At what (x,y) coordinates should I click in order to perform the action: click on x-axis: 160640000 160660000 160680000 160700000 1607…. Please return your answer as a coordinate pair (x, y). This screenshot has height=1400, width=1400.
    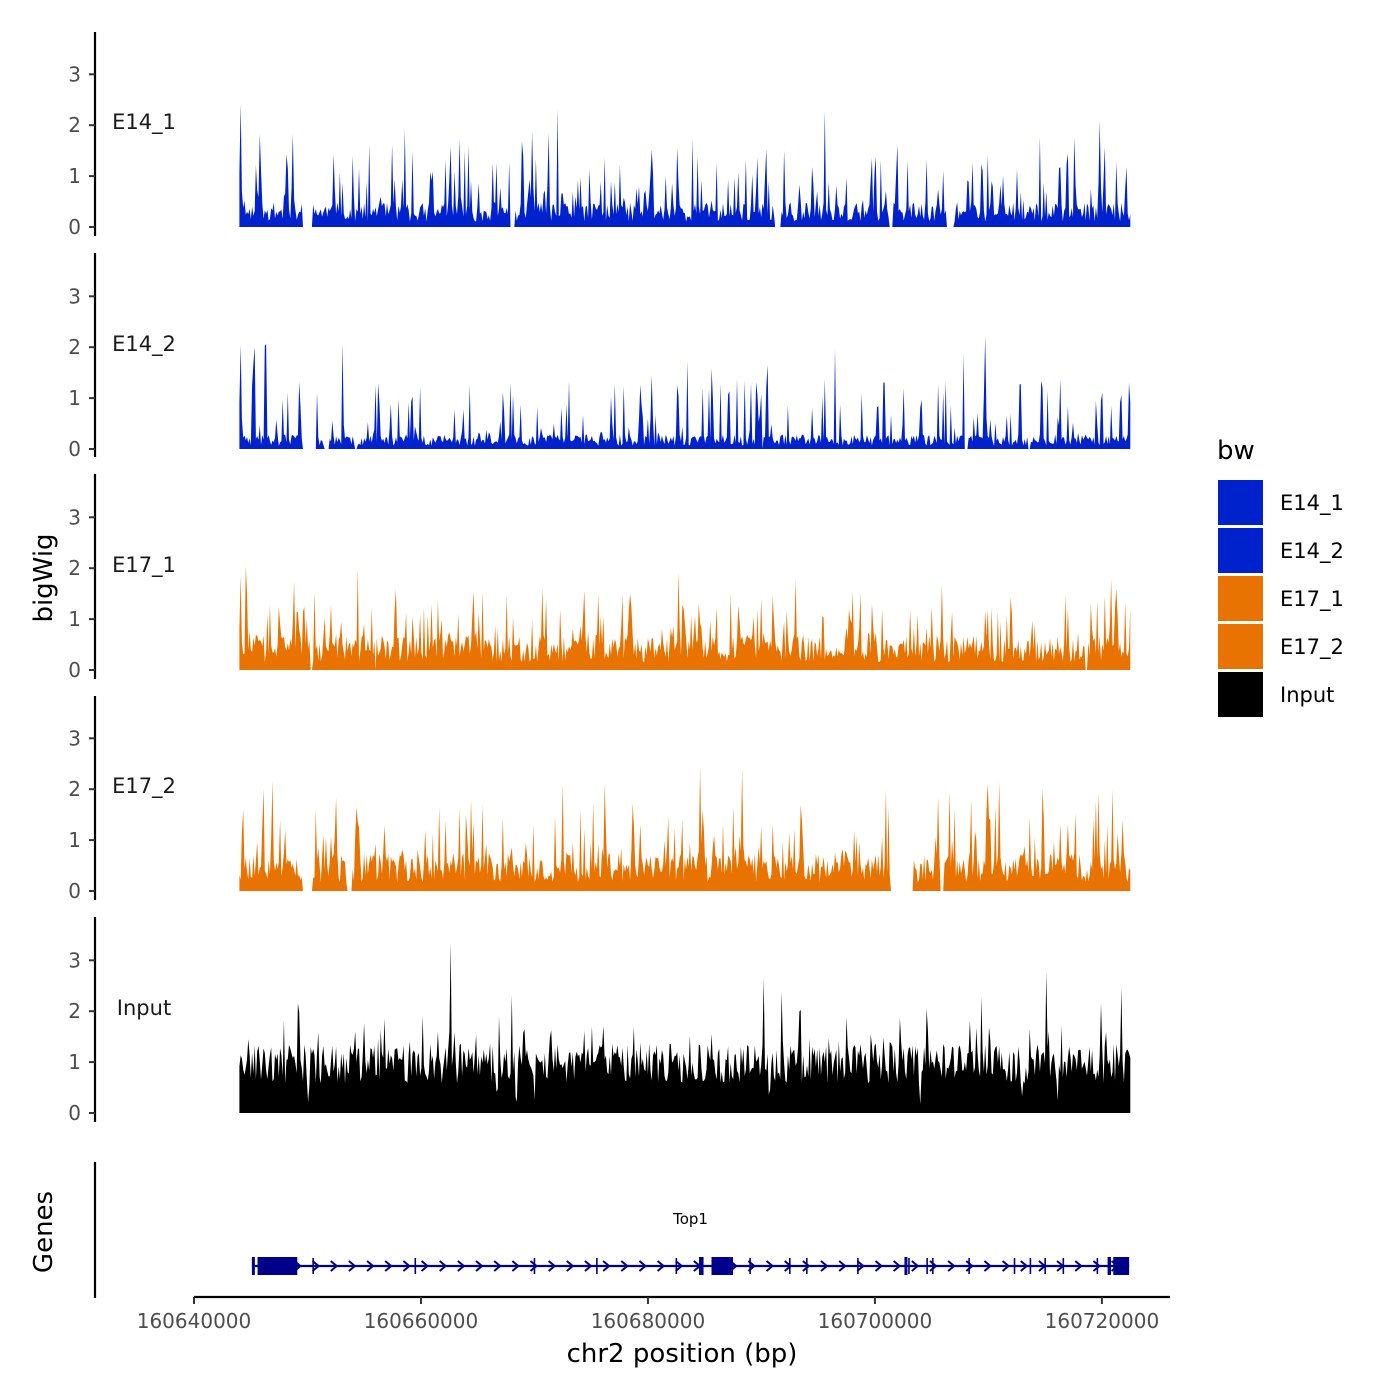
    Looking at the image, I should click on (653, 1332).